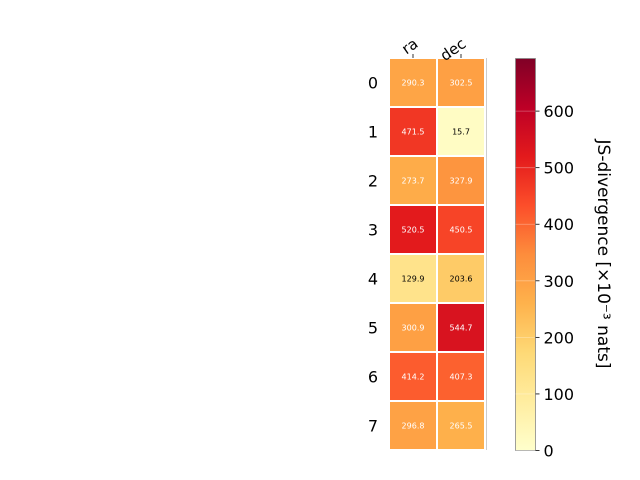 The width and height of the screenshot is (640, 480). I want to click on row-label-7: 7, so click(373, 426).